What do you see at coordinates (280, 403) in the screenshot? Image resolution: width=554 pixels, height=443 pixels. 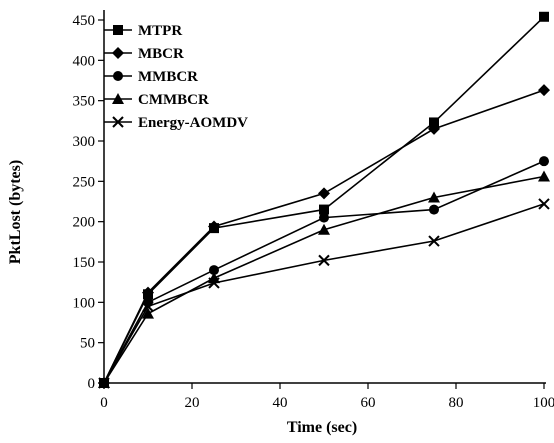 I see `x-tick-label: 40` at bounding box center [280, 403].